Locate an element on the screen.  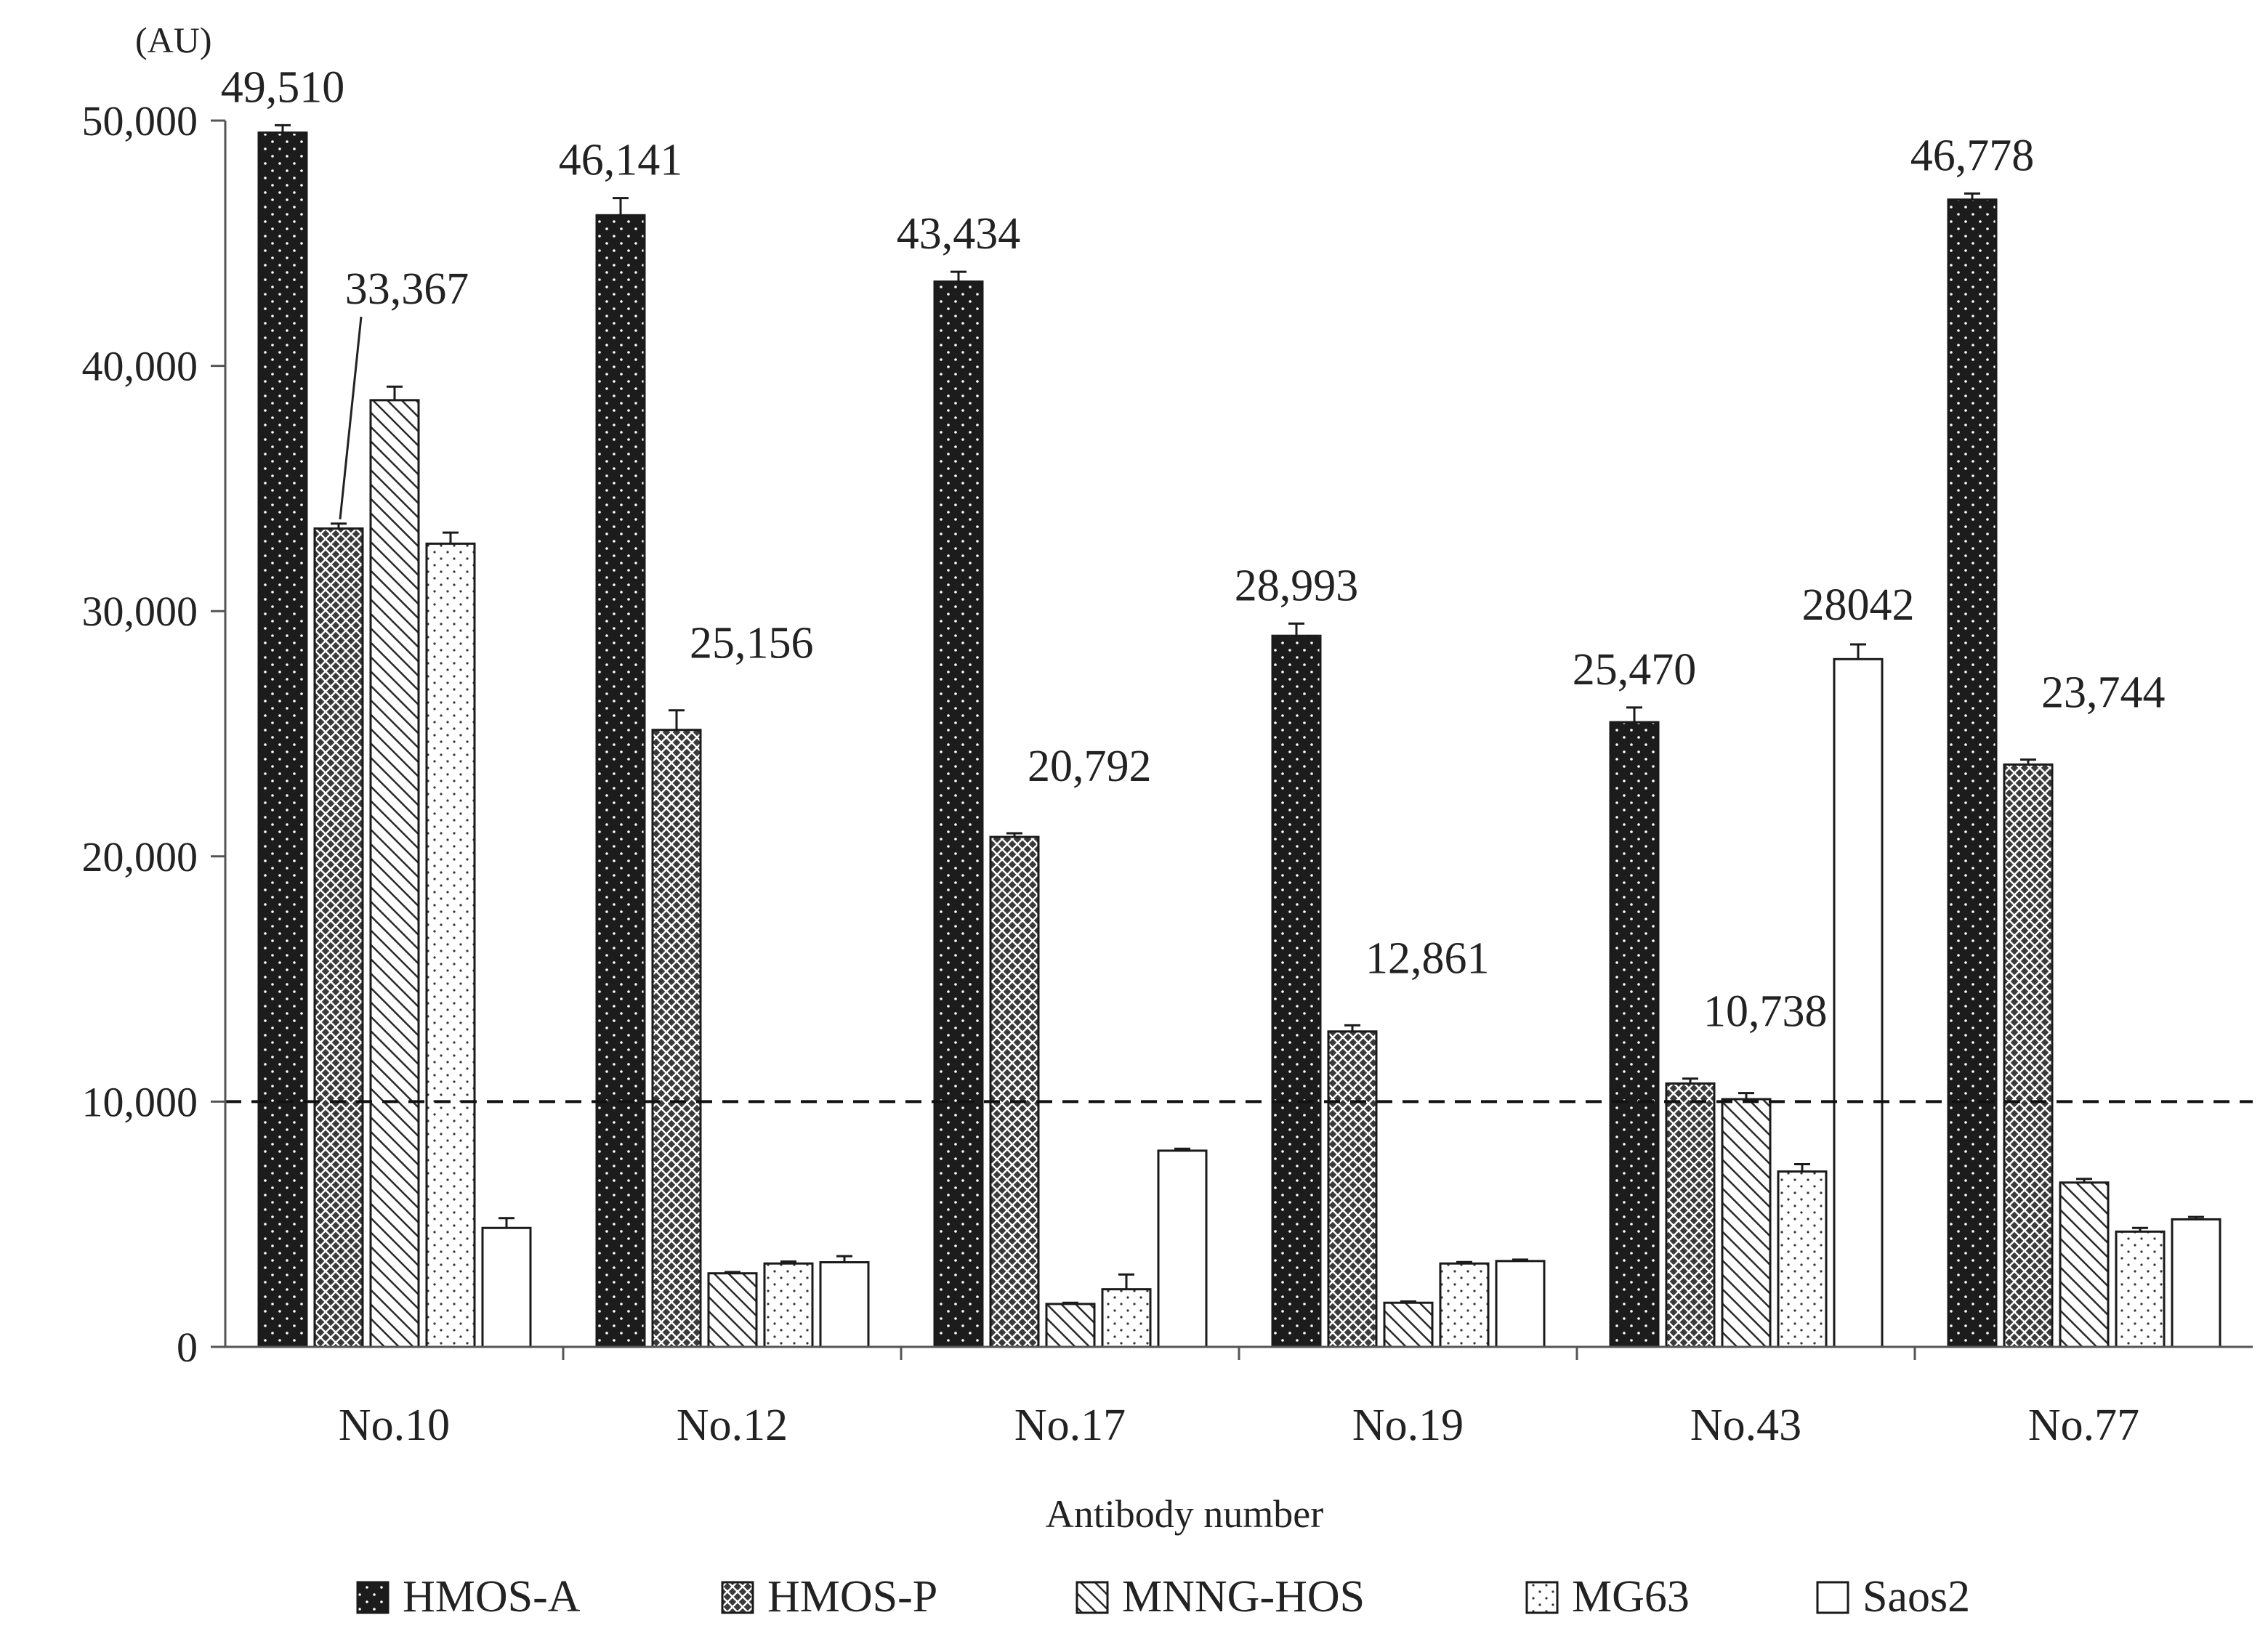
category-label-no-43: No.43 is located at coordinates (1745, 1426).